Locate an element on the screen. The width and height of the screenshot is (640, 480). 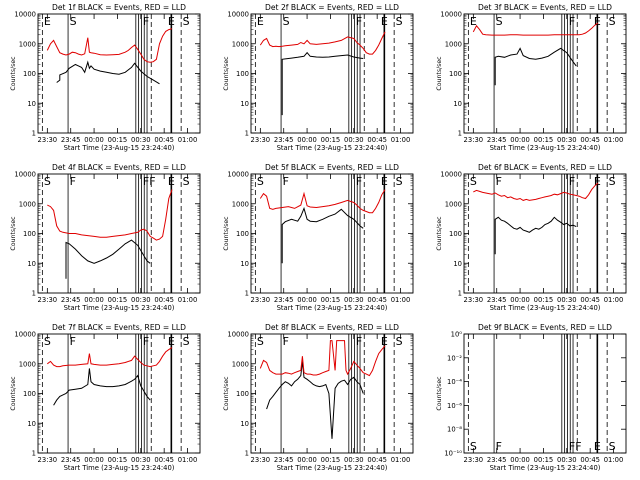
marker-label: FF is located at coordinates (149, 181).